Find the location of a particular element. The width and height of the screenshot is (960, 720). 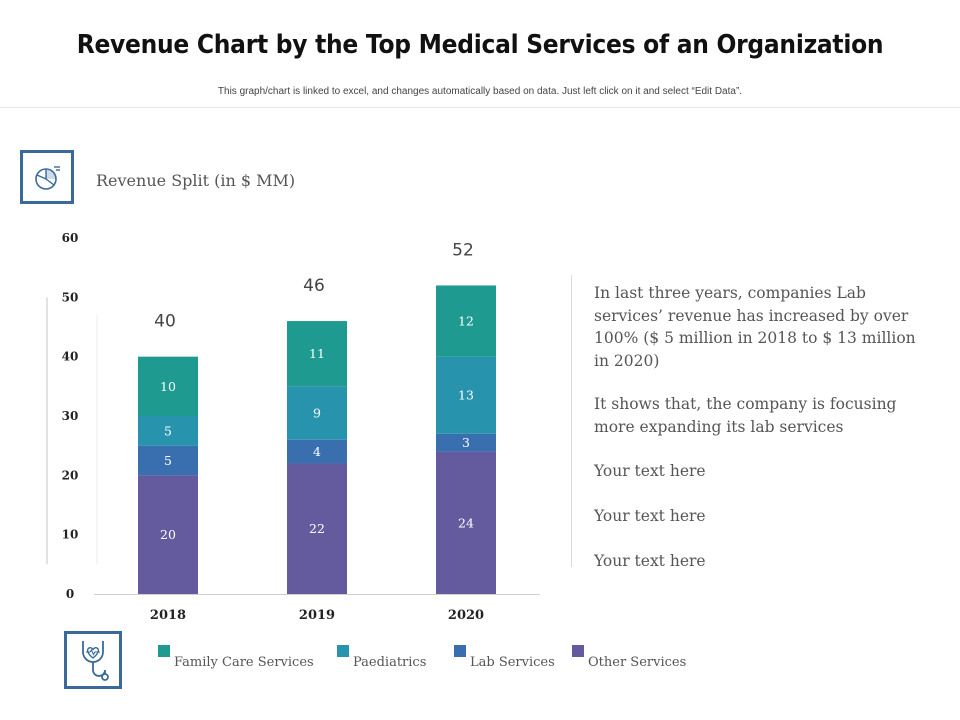

legend-label: Paediatrics is located at coordinates (390, 662).